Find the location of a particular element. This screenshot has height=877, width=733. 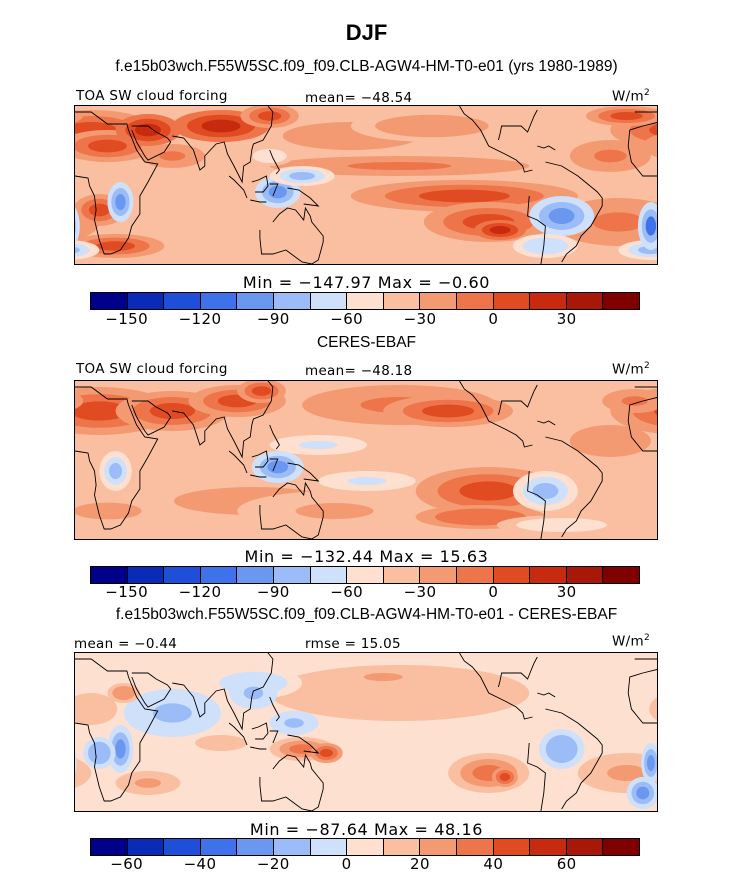

panel-3-map-field is located at coordinates (366, 732).